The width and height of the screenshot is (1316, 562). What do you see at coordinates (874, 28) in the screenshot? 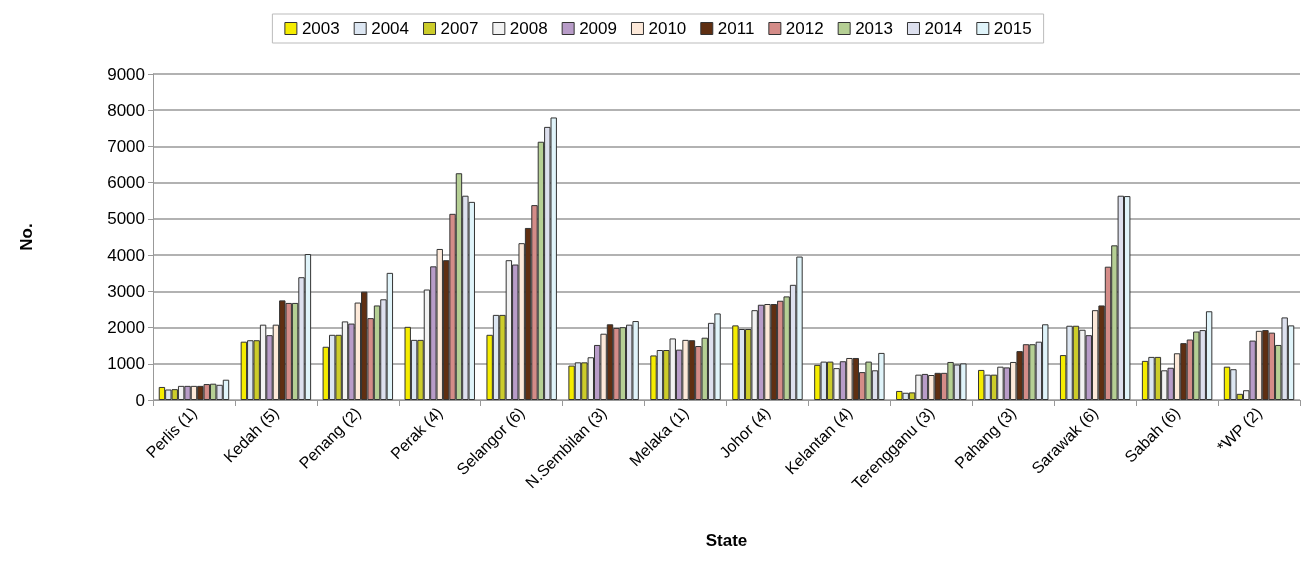
I see `legend-label: 2013` at bounding box center [874, 28].